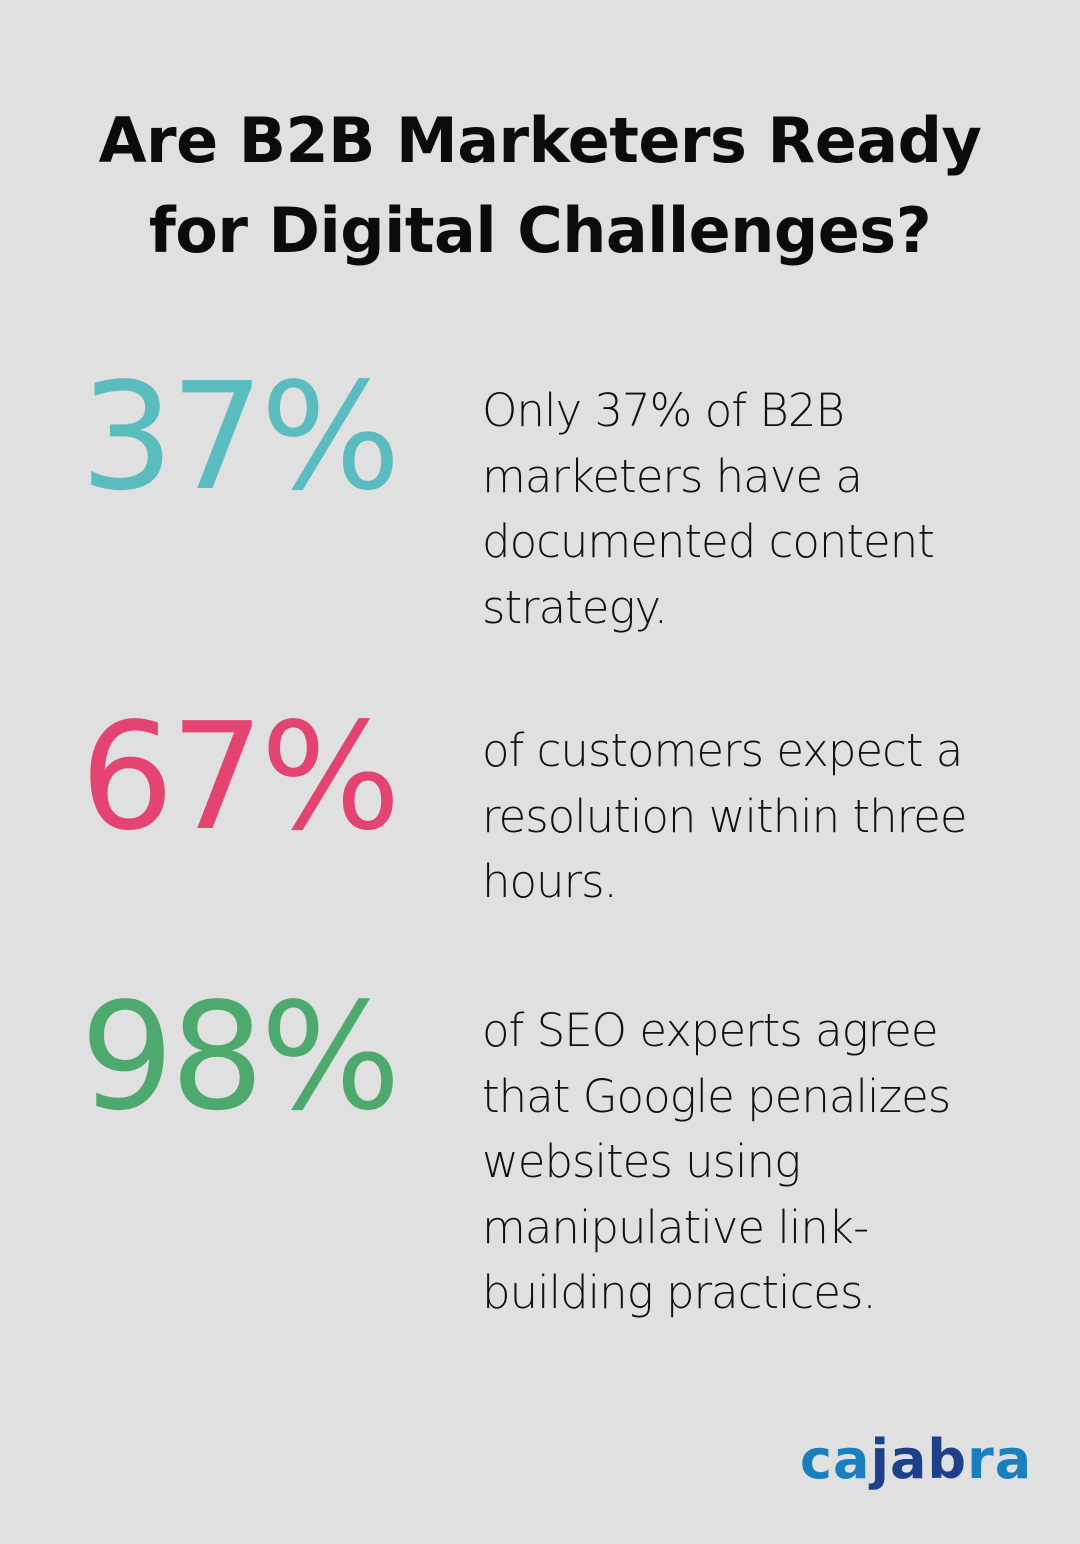 The image size is (1080, 1544). I want to click on title-line-2: for Digital Challenges?, so click(540, 230).